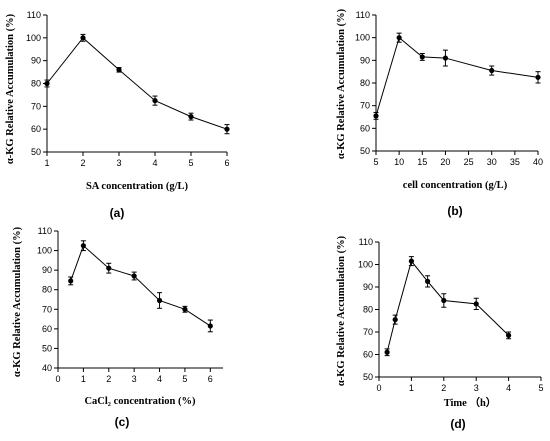 The width and height of the screenshot is (550, 441). Describe the element at coordinates (122, 422) in the screenshot. I see `panel-label: (c)` at that location.